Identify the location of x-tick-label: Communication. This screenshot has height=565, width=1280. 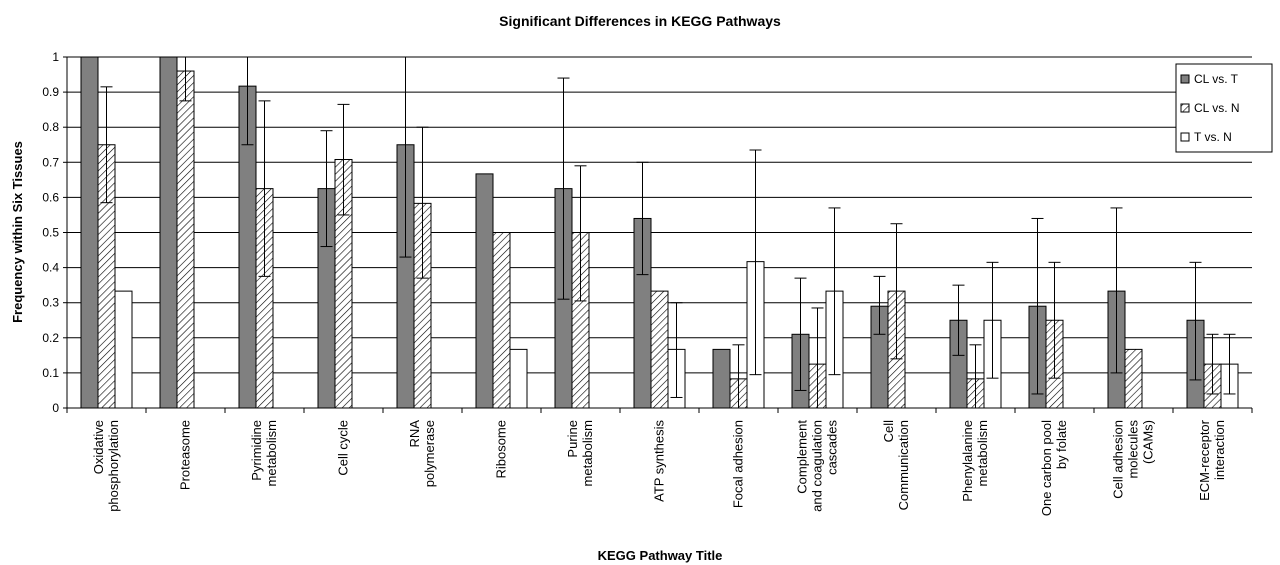
(903, 465).